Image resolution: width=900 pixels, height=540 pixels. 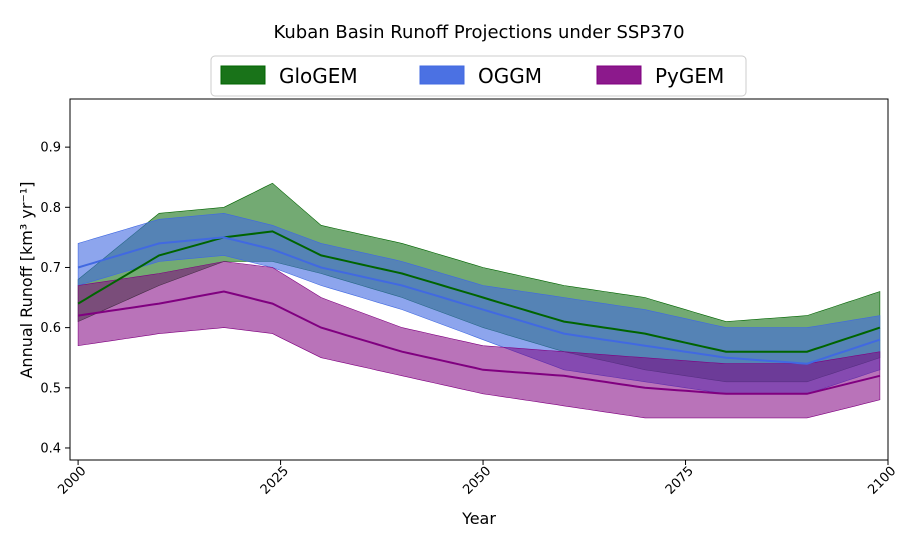 I want to click on x-tick-label: 2000, so click(x=72, y=481).